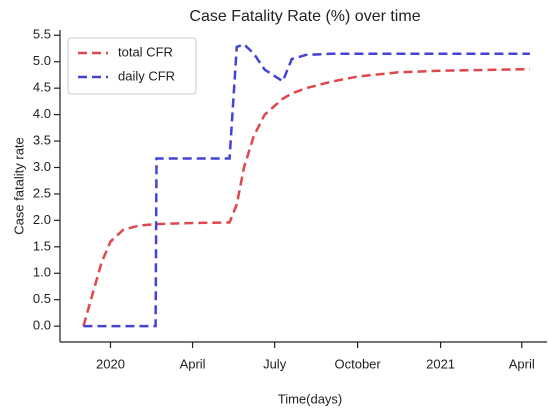 The width and height of the screenshot is (548, 411). Describe the element at coordinates (42, 219) in the screenshot. I see `y-tick-label: 2.0` at that location.